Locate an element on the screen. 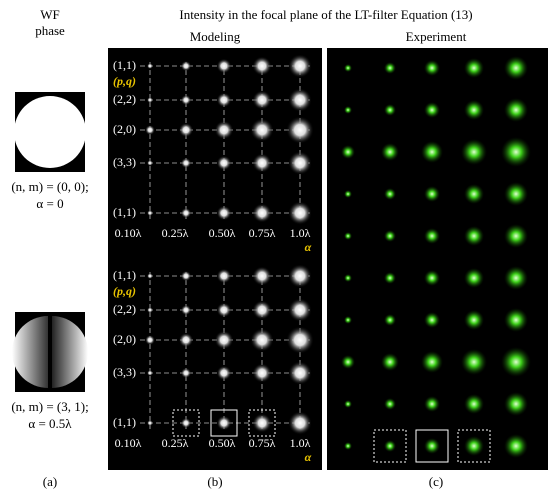 The height and width of the screenshot is (496, 550). row-label: (p,q) is located at coordinates (124, 291).